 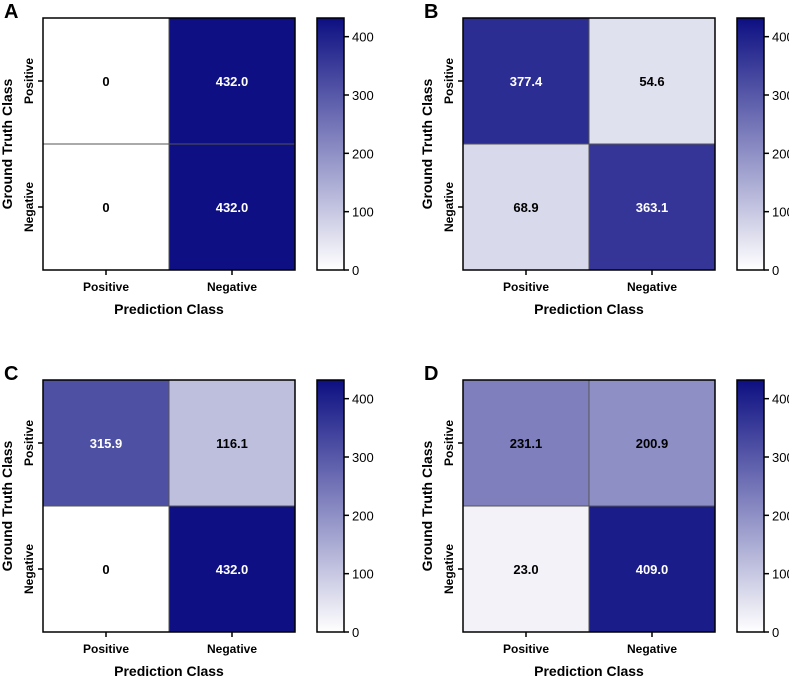 I want to click on cell-value-label: 116.1, so click(x=232, y=443).